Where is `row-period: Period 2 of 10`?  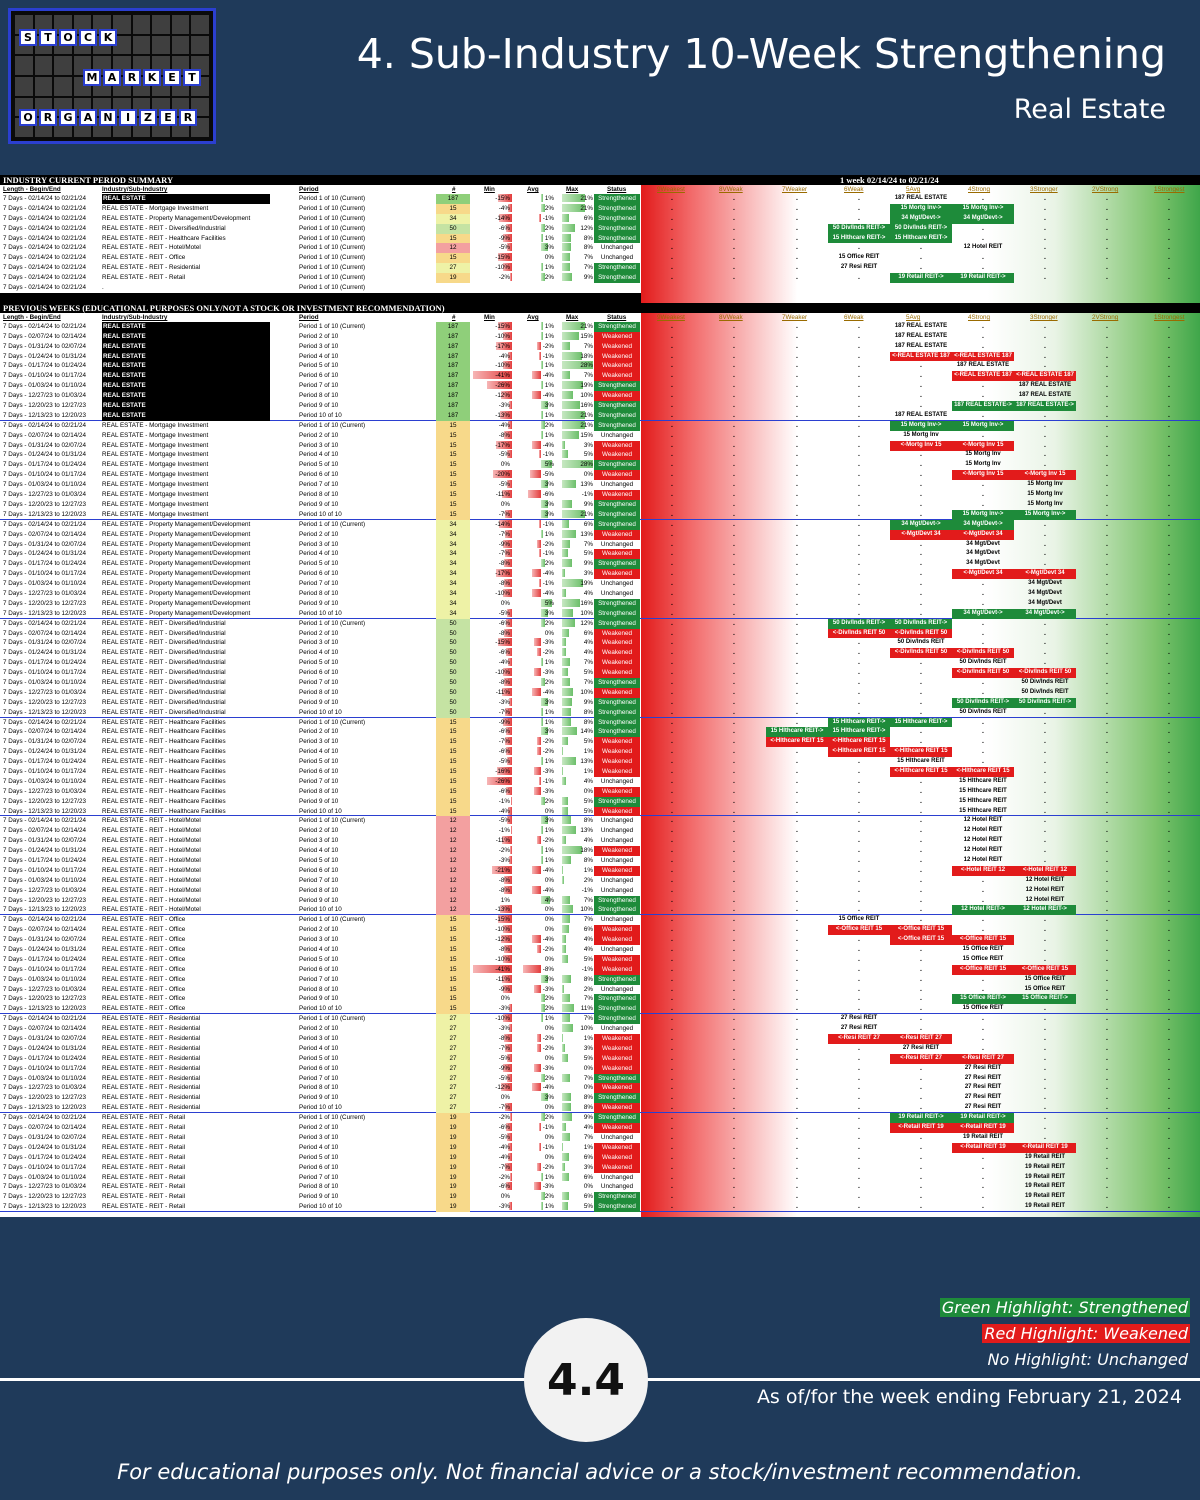
row-period: Period 2 of 10 is located at coordinates (319, 831).